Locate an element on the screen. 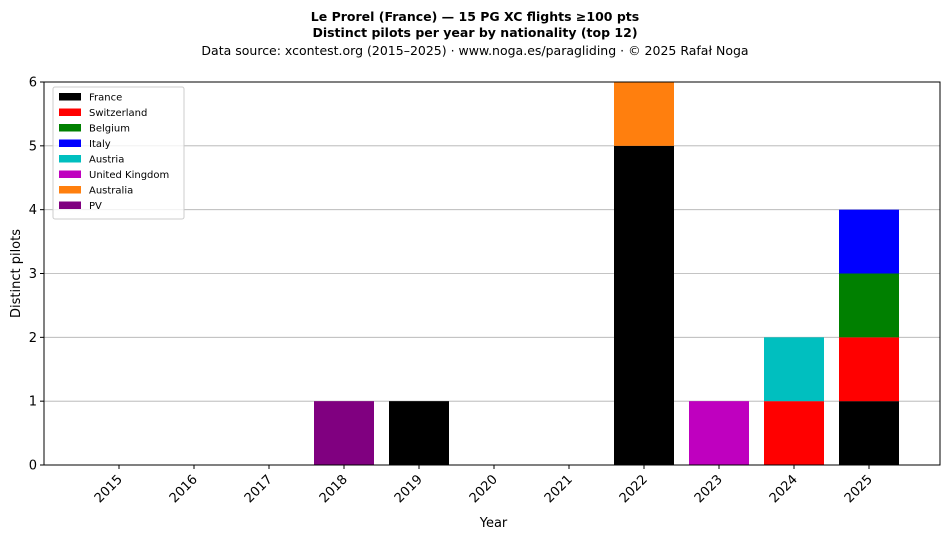 The height and width of the screenshot is (539, 950). y-tick-label: 3 is located at coordinates (33, 274).